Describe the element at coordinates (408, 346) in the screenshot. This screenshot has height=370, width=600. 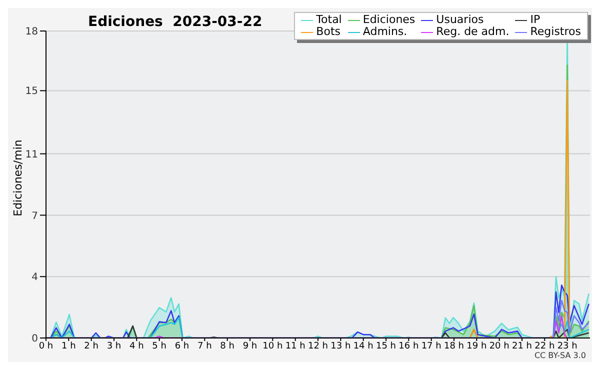
I see `x-tick-label: 16 h` at that location.